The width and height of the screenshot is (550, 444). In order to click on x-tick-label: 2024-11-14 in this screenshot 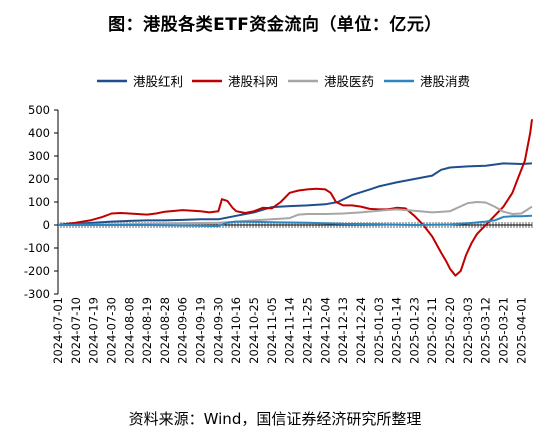, I will do `click(290, 330)`.